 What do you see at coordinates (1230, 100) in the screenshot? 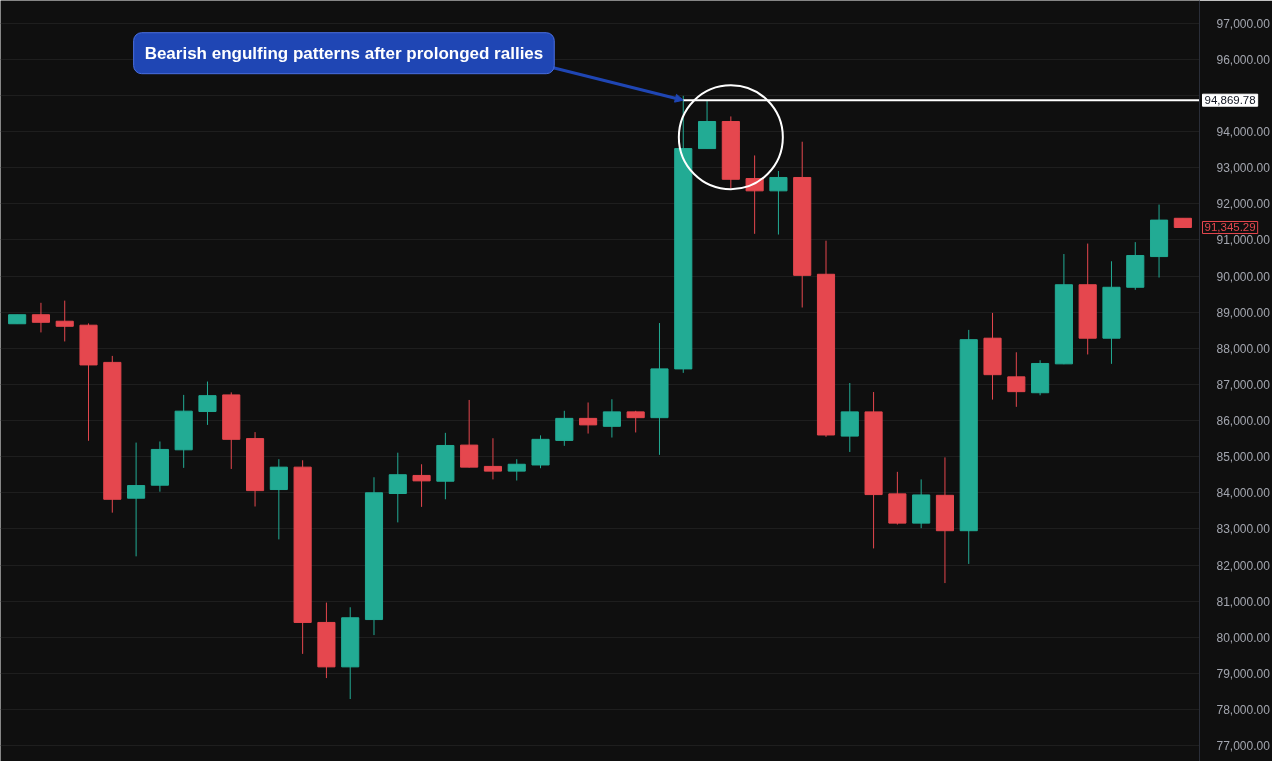
I see `ref-line-label: 94,869.78` at bounding box center [1230, 100].